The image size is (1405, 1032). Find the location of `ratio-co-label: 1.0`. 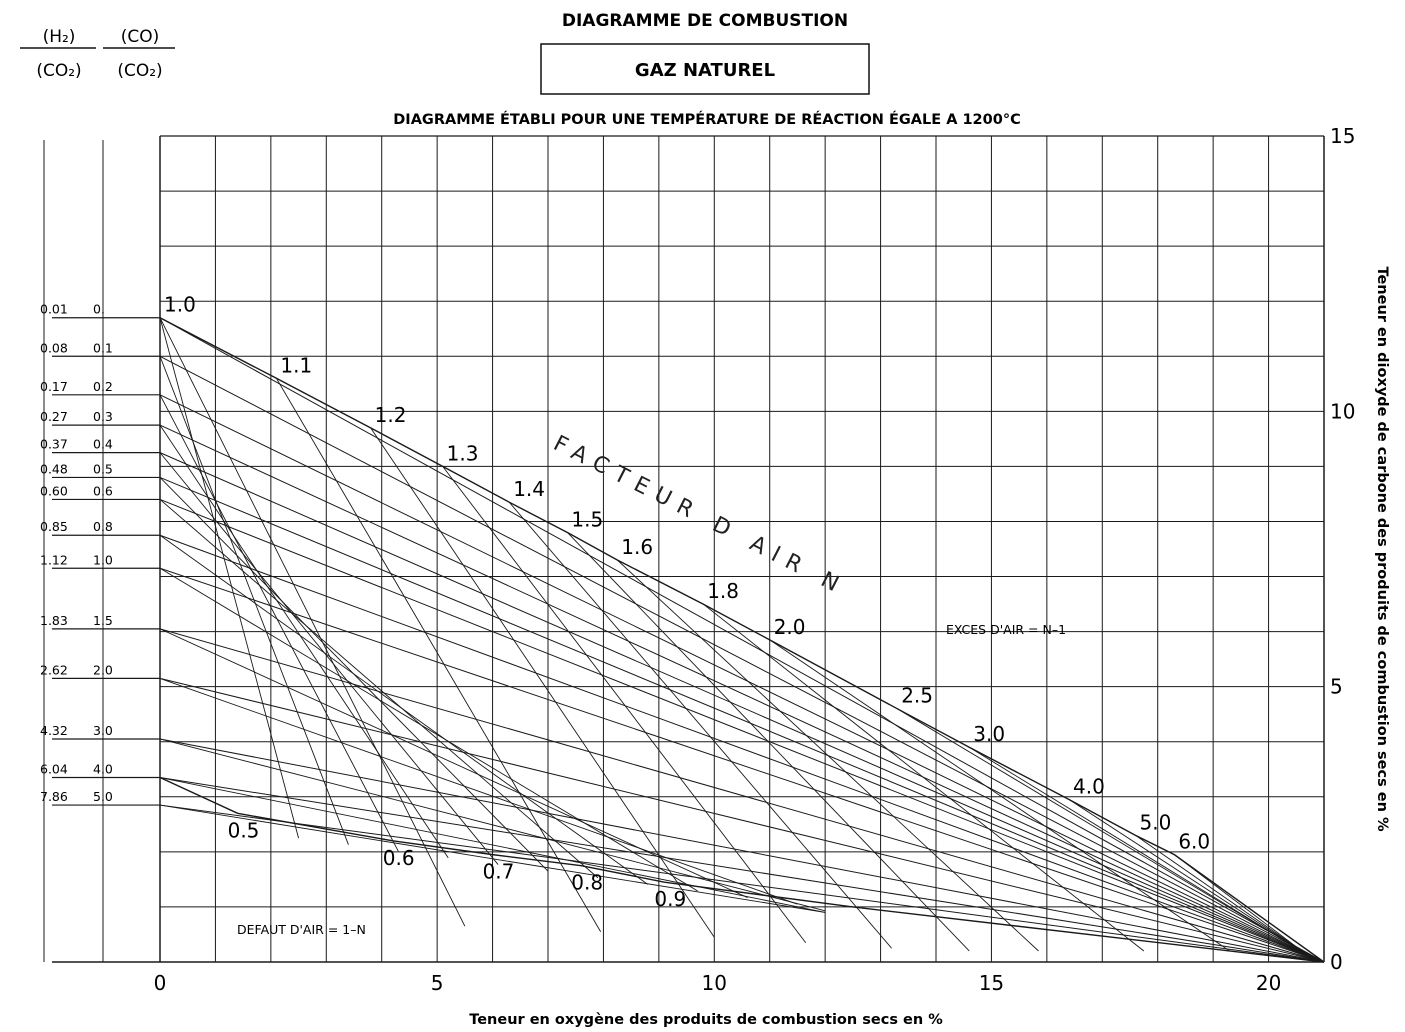

ratio-co-label: 1.0 is located at coordinates (103, 559).